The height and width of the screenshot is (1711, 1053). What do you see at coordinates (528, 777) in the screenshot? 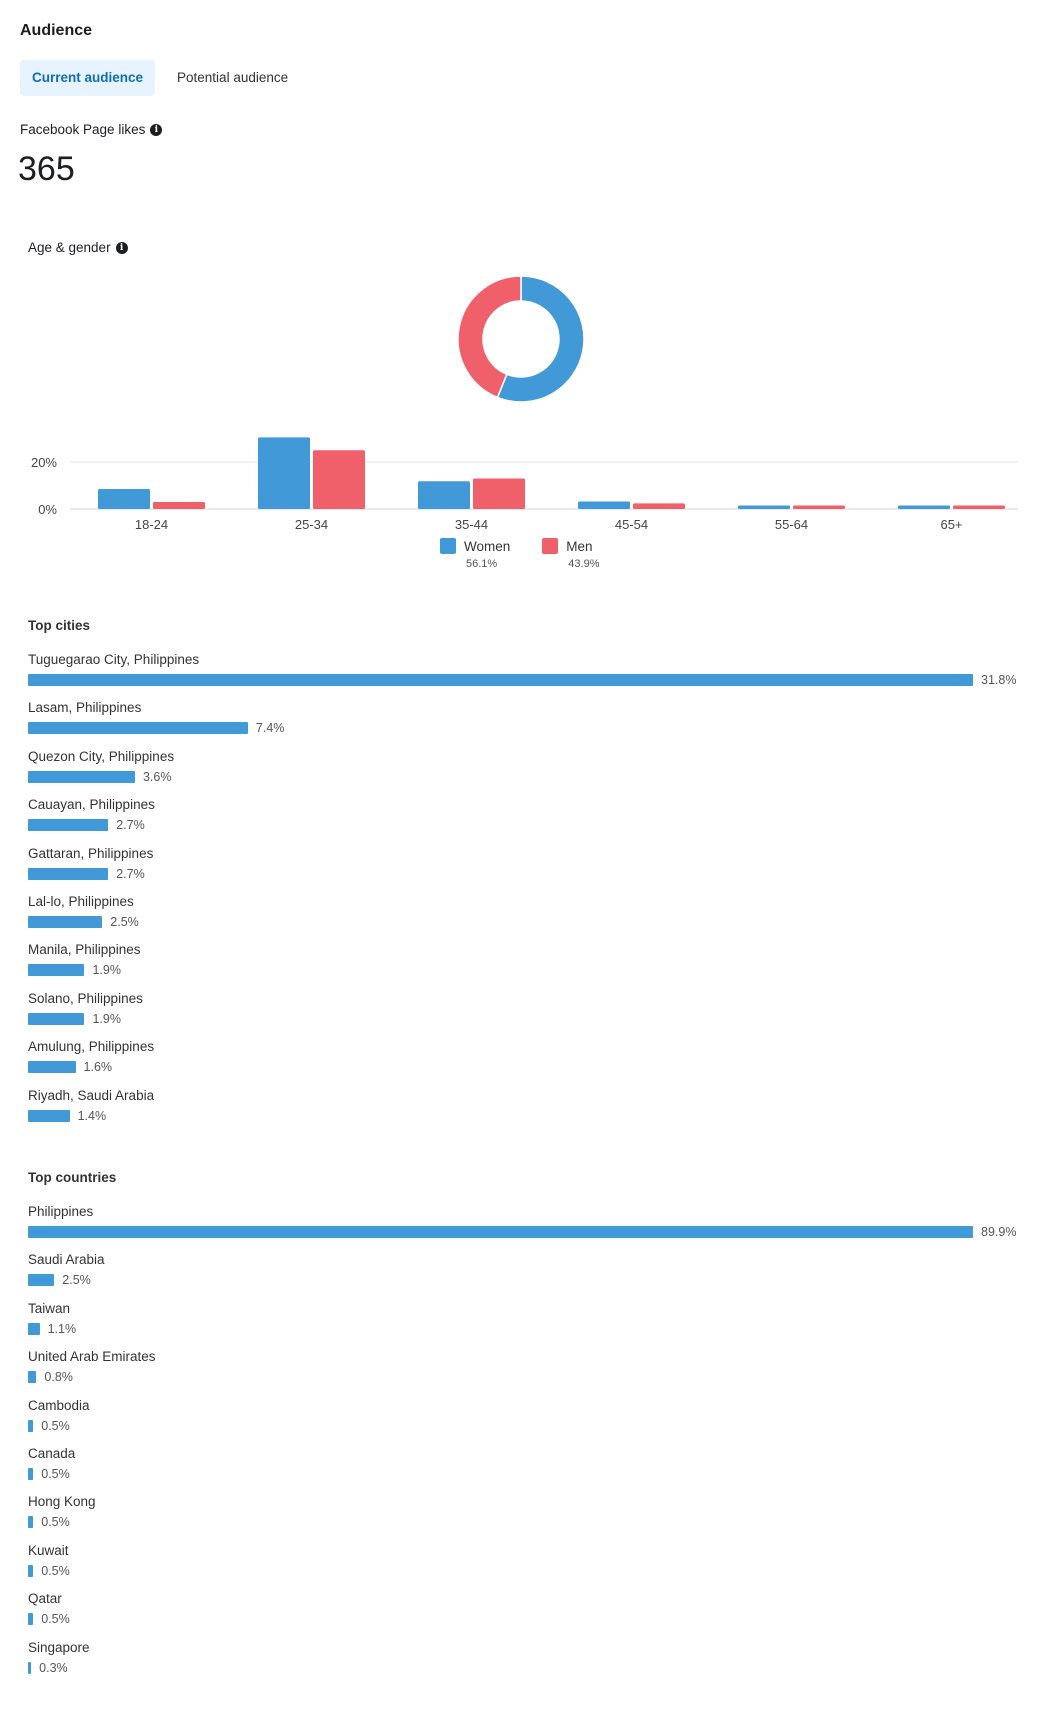
I see `list-item-bar-line: 3.6%` at bounding box center [528, 777].